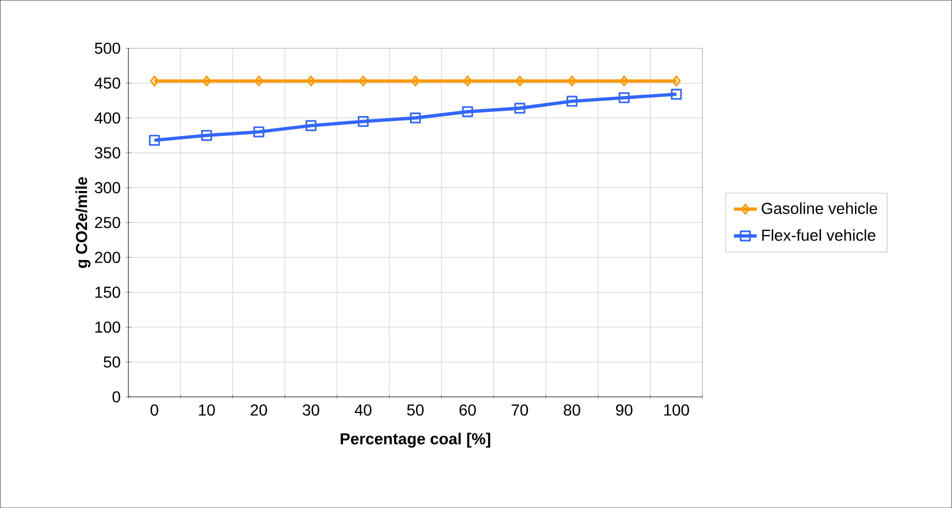 Image resolution: width=952 pixels, height=508 pixels. I want to click on x-axis-title: Percentage coal [%], so click(415, 440).